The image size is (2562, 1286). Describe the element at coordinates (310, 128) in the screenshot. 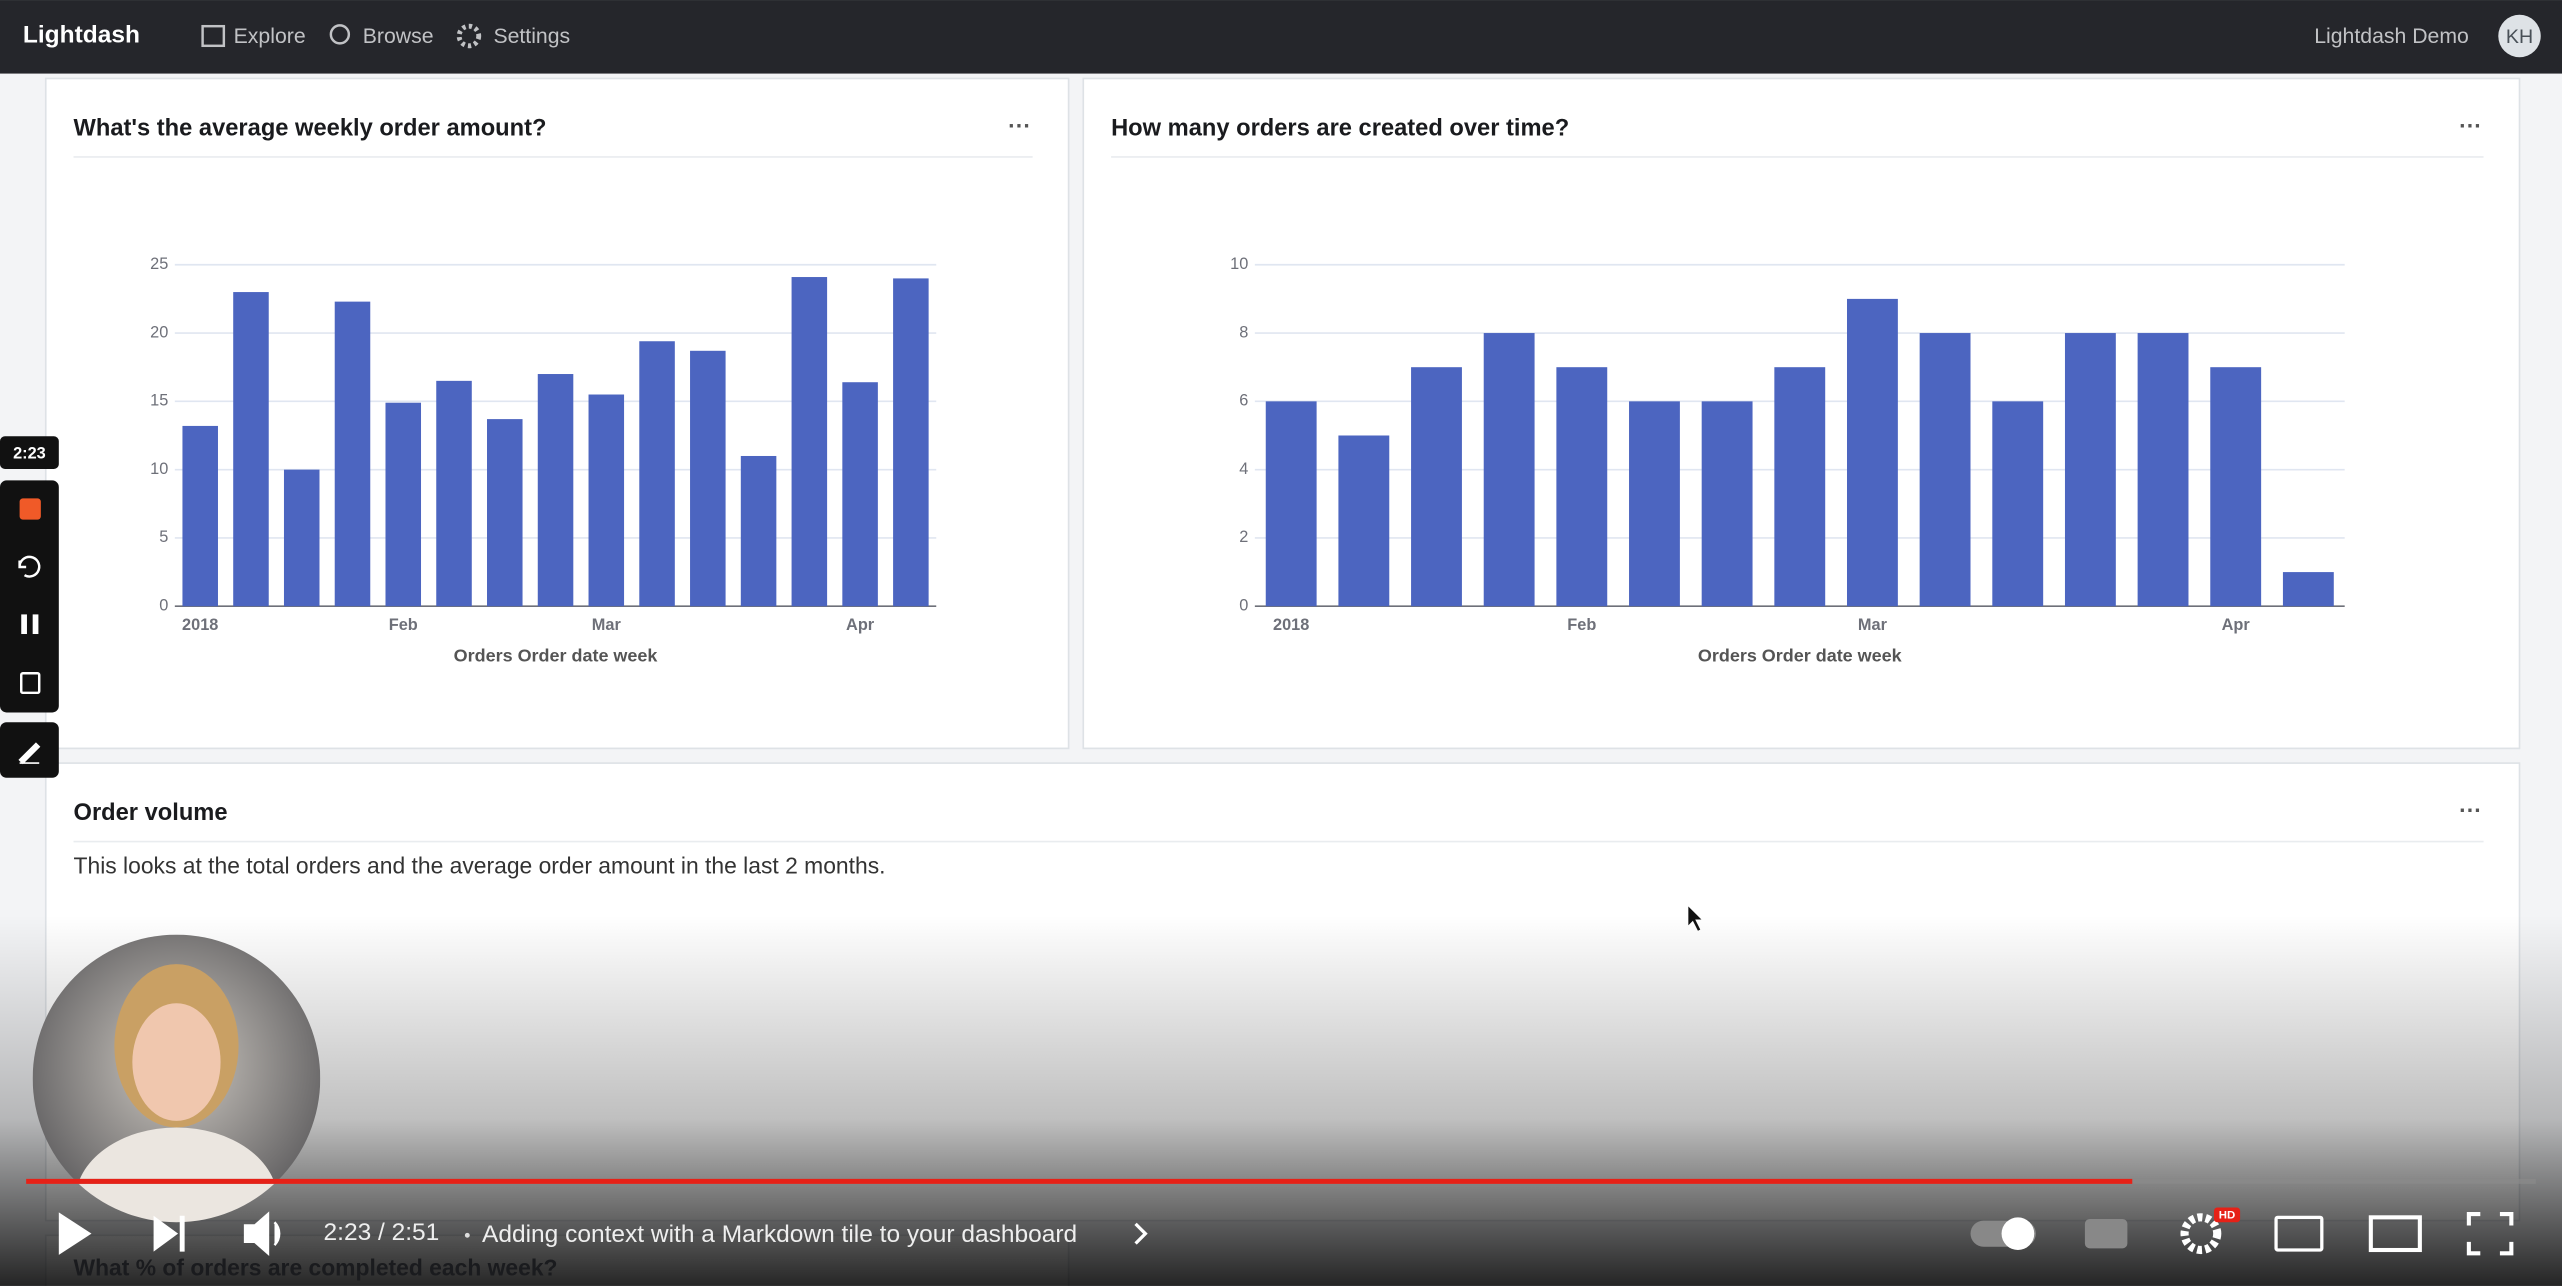

I see `chart-title: What's the average weekly order amount?` at that location.